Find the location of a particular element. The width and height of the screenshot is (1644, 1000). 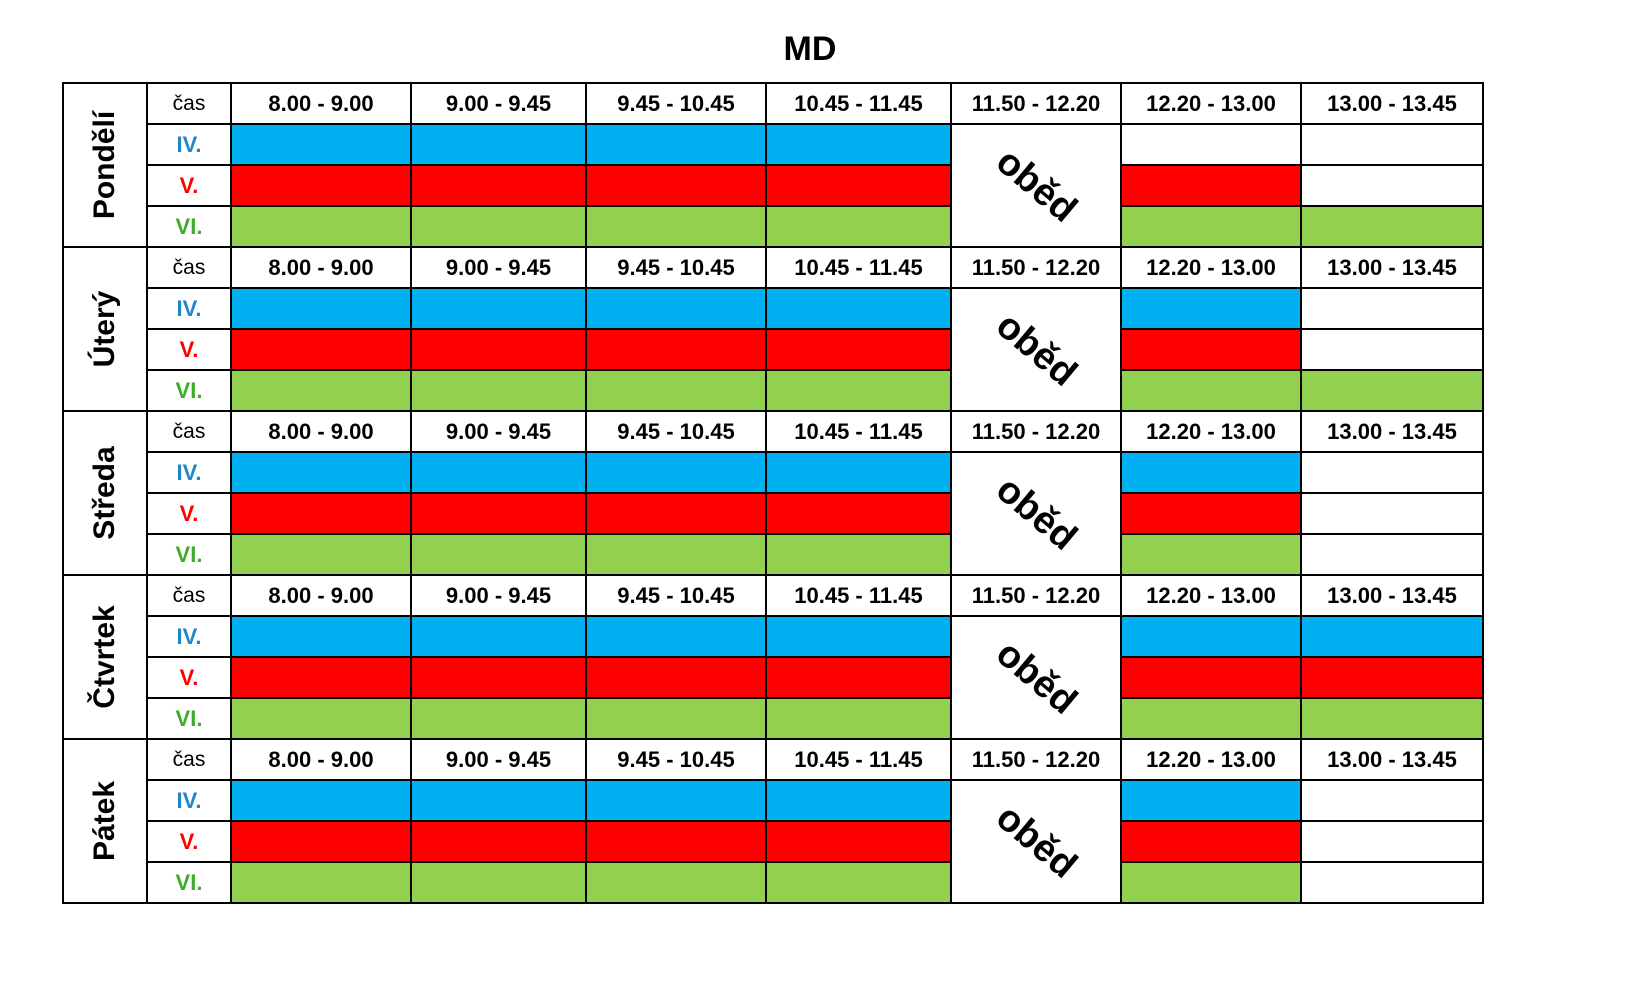

page-title: MD is located at coordinates (810, 49).